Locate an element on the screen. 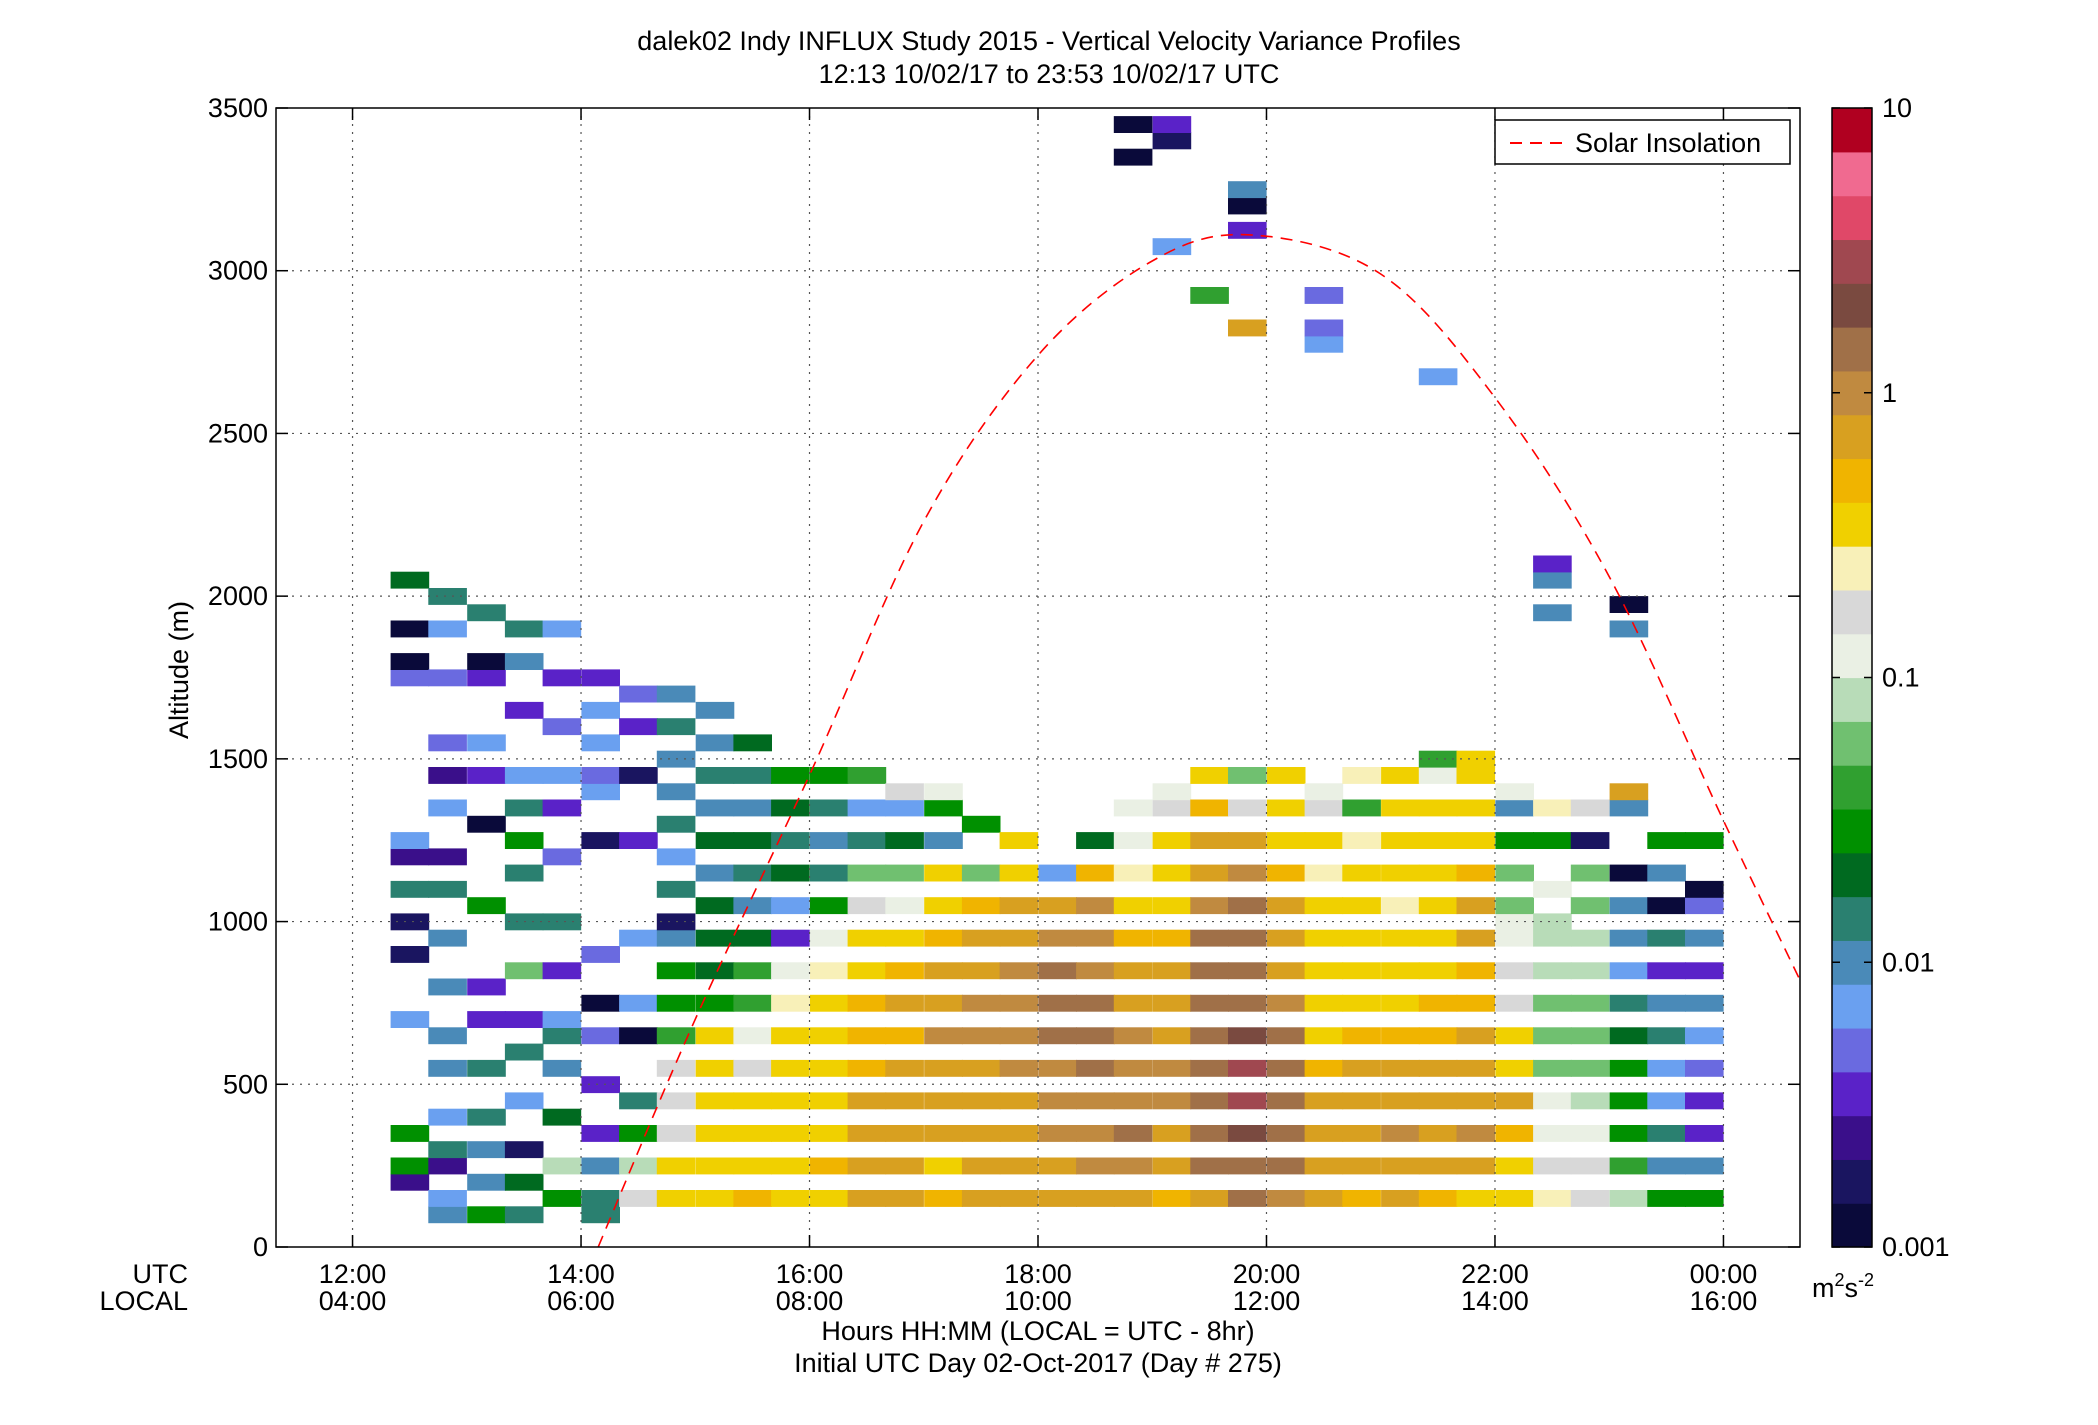 The height and width of the screenshot is (1425, 2098). x-tick-label-local: 10:00 is located at coordinates (1038, 1301).